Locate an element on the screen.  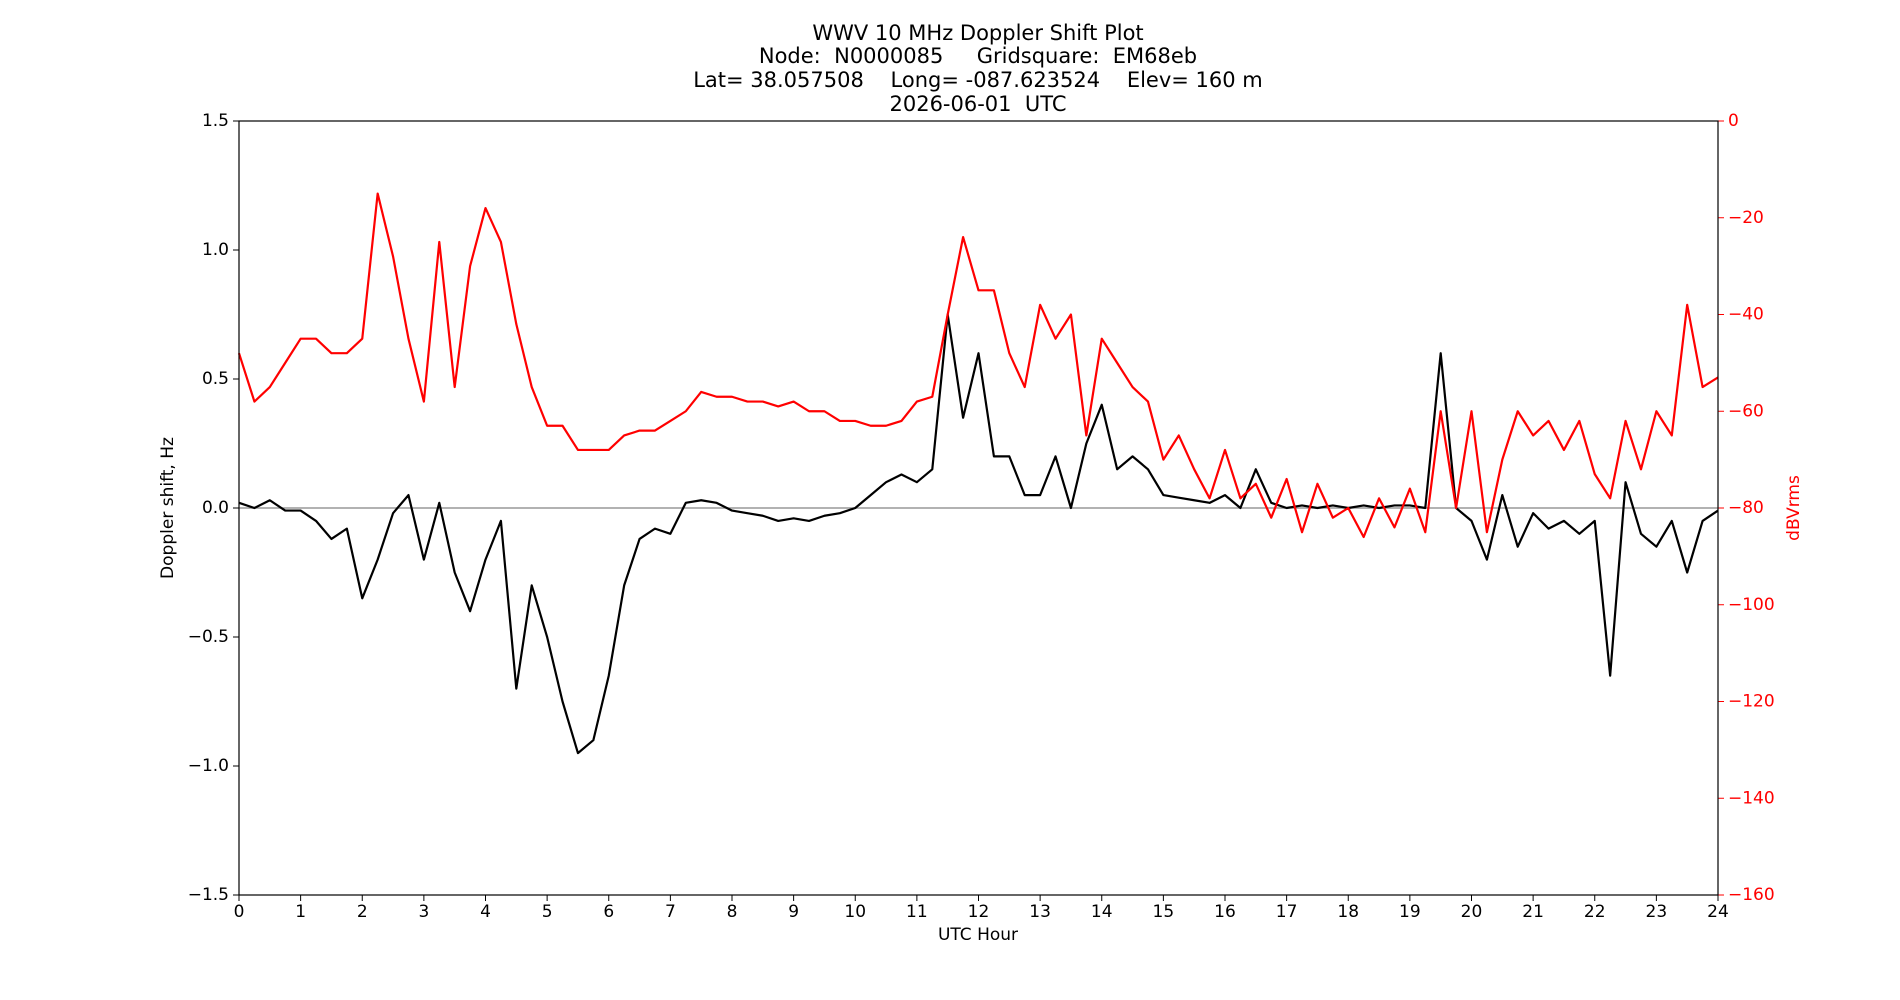
y-tick-label: 0.0 is located at coordinates (215, 508).